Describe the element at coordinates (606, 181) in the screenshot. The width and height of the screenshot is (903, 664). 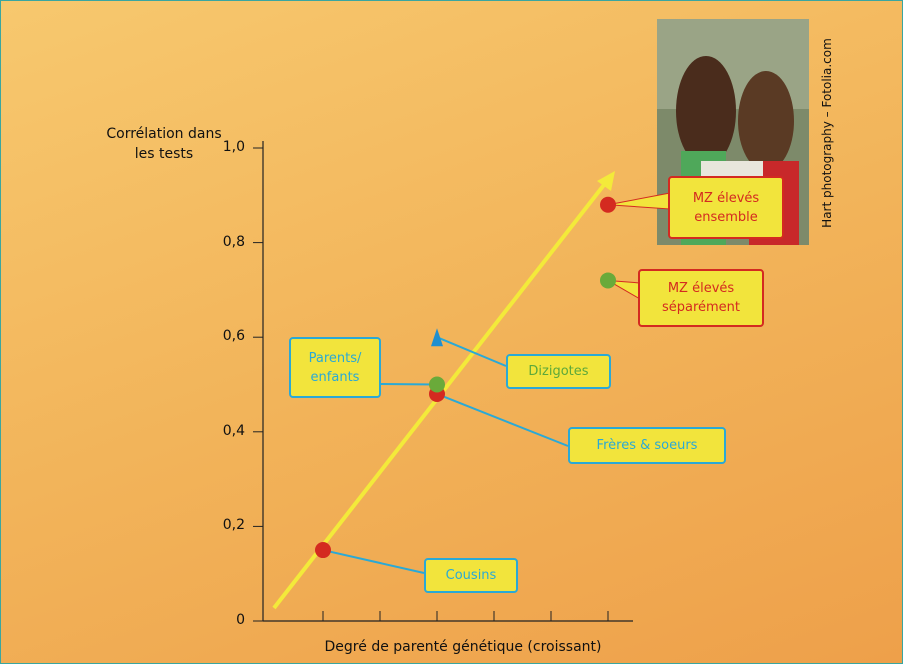
I see `arrow-head` at that location.